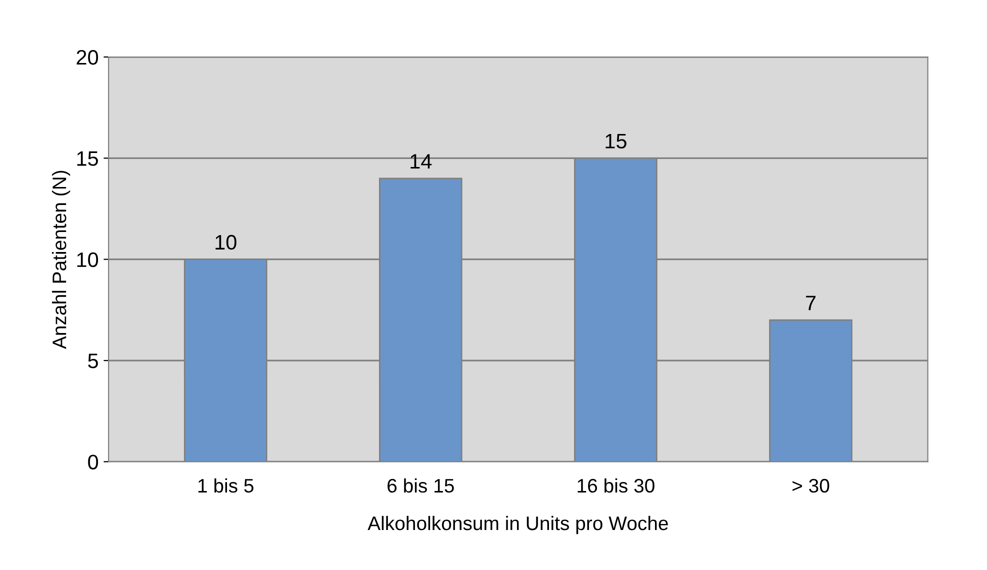 This screenshot has width=987, height=570. Describe the element at coordinates (616, 141) in the screenshot. I see `data-label: 15` at that location.